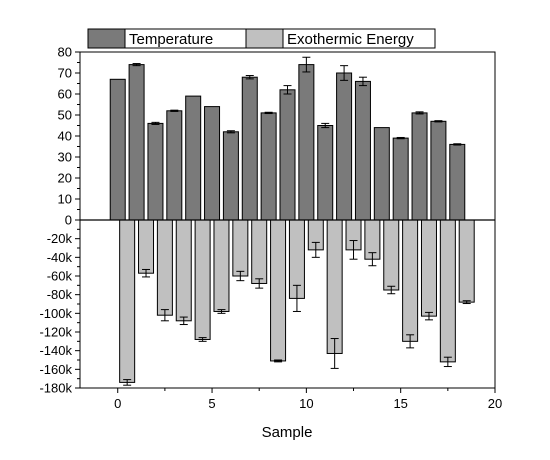  What do you see at coordinates (400, 403) in the screenshot?
I see `x-tick-label: 15` at bounding box center [400, 403].